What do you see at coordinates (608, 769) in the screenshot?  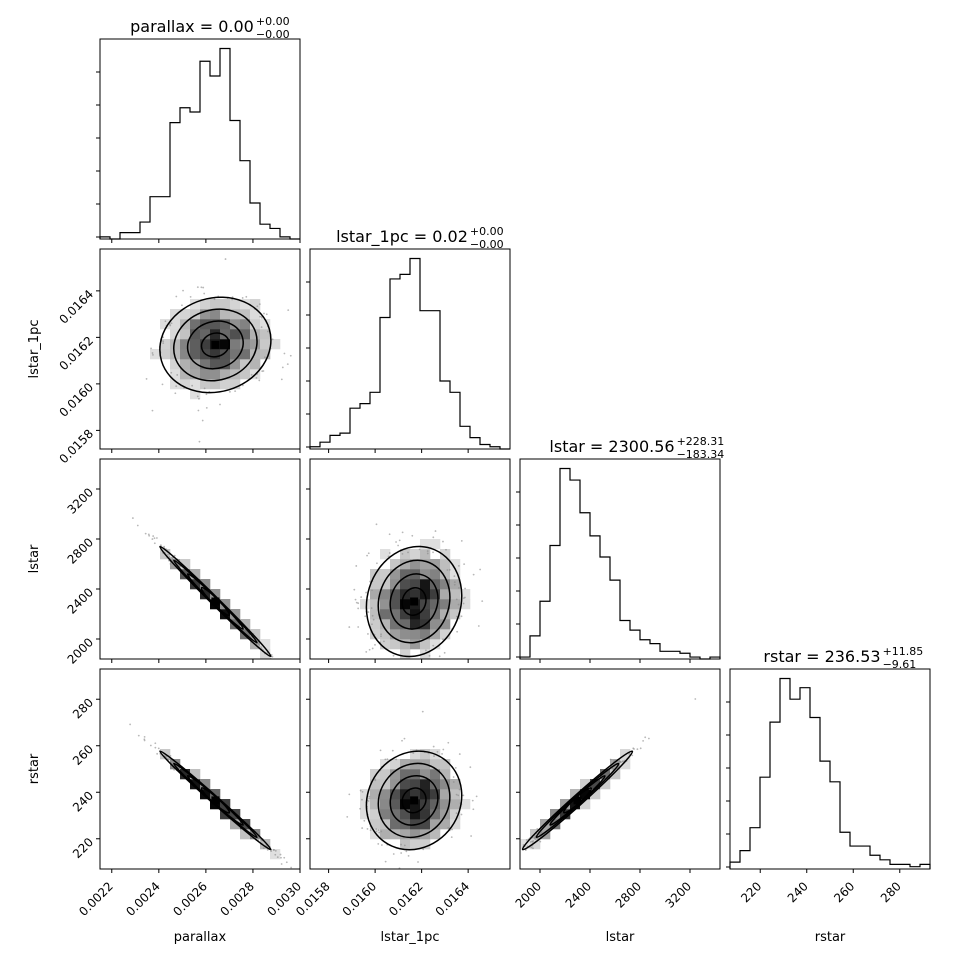 I see `scatter-lstar-vs-rstar` at bounding box center [608, 769].